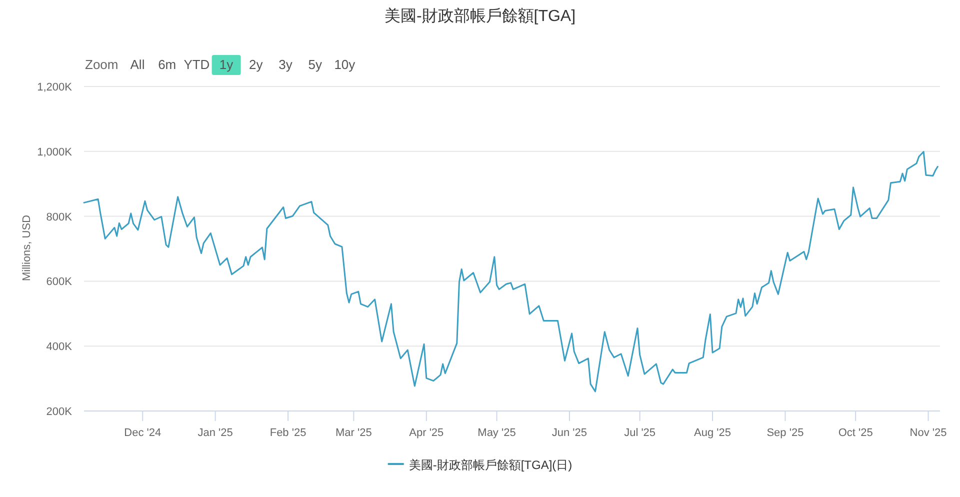  I want to click on y-tick-label: 400K, so click(59, 347).